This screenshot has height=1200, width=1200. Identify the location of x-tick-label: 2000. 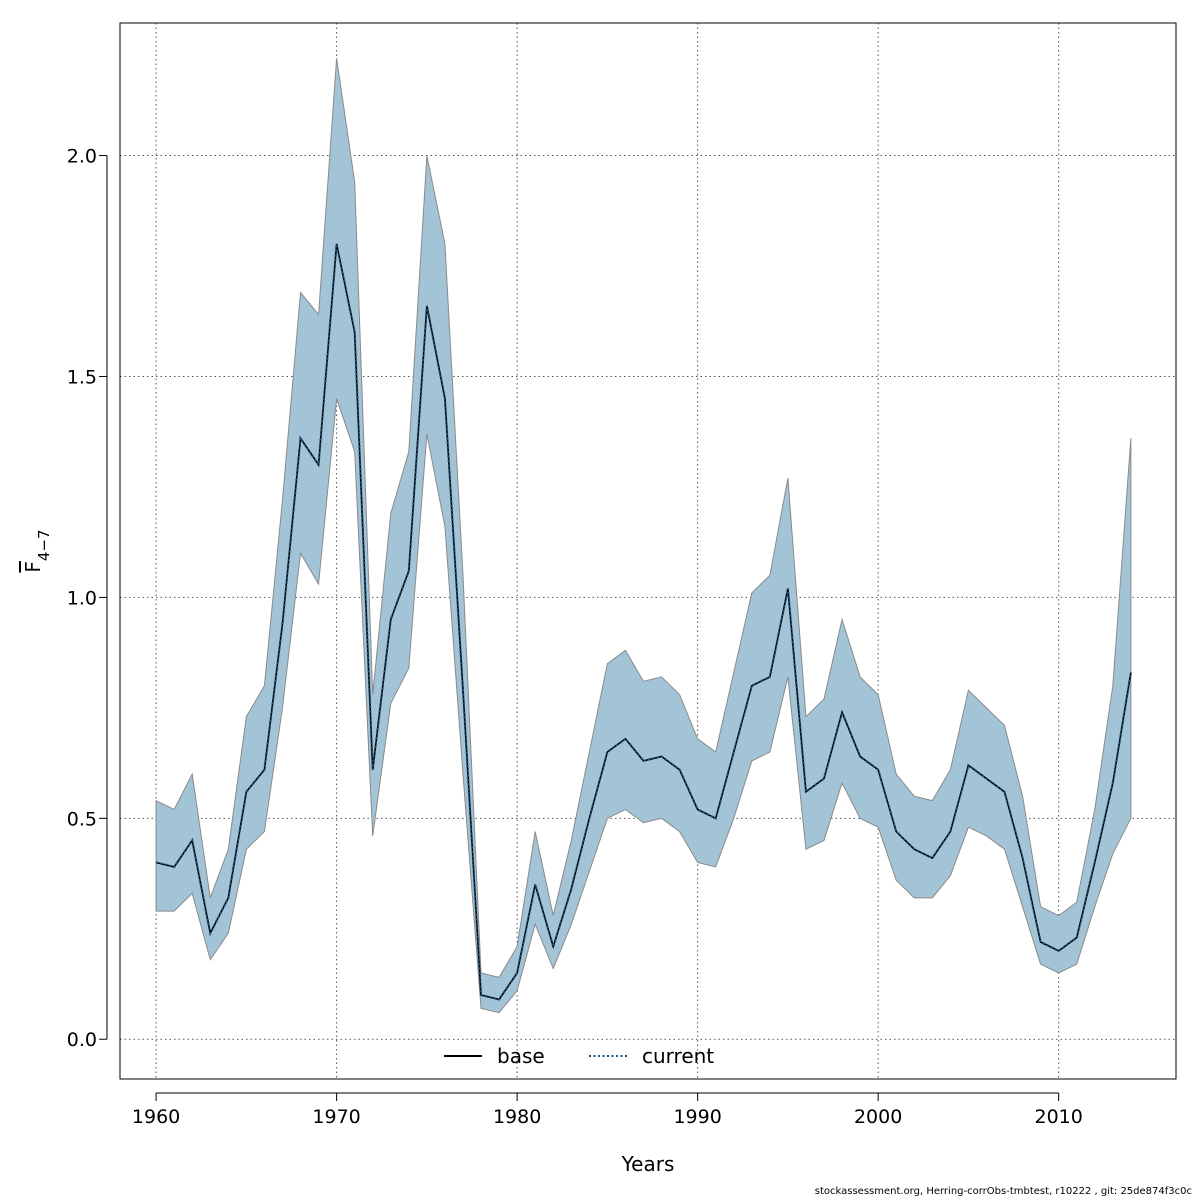
(878, 1117).